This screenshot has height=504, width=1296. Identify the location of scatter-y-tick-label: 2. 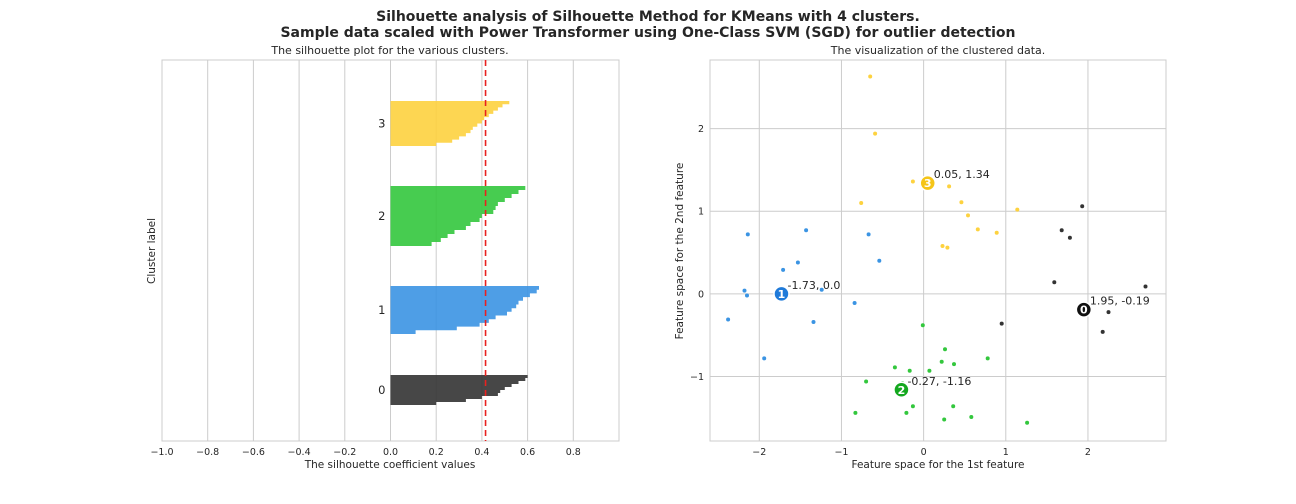
(701, 129).